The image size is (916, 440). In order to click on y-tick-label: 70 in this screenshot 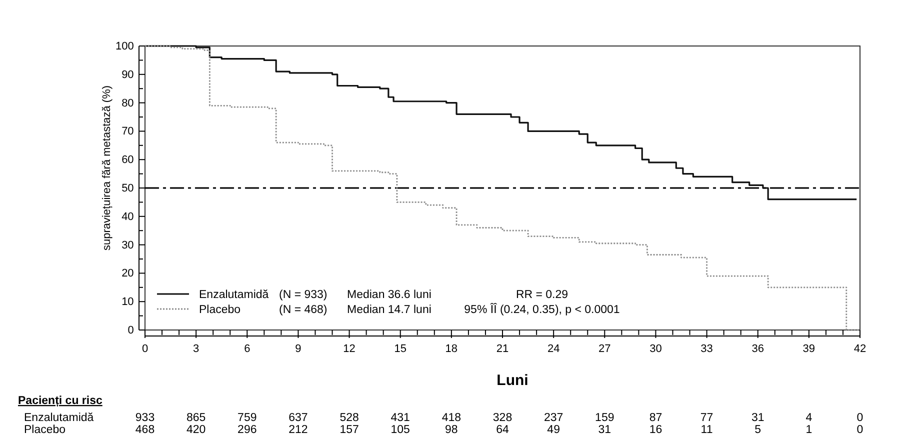, I will do `click(128, 132)`.